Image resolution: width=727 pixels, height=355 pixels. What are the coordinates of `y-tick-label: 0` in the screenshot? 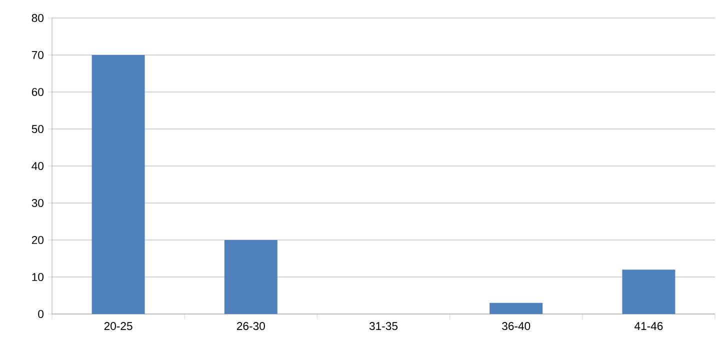 It's located at (41, 314).